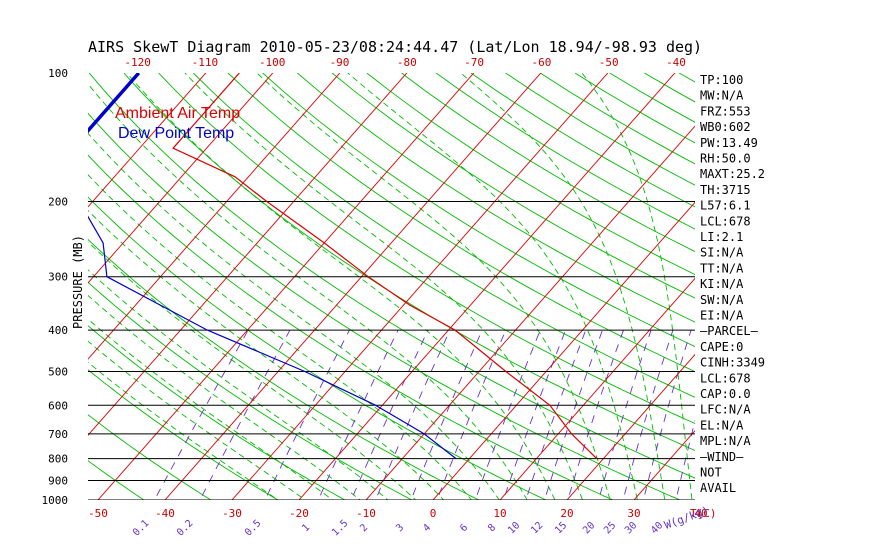 Image resolution: width=870 pixels, height=560 pixels. Describe the element at coordinates (725, 221) in the screenshot. I see `stat-item: LCL:678` at that location.